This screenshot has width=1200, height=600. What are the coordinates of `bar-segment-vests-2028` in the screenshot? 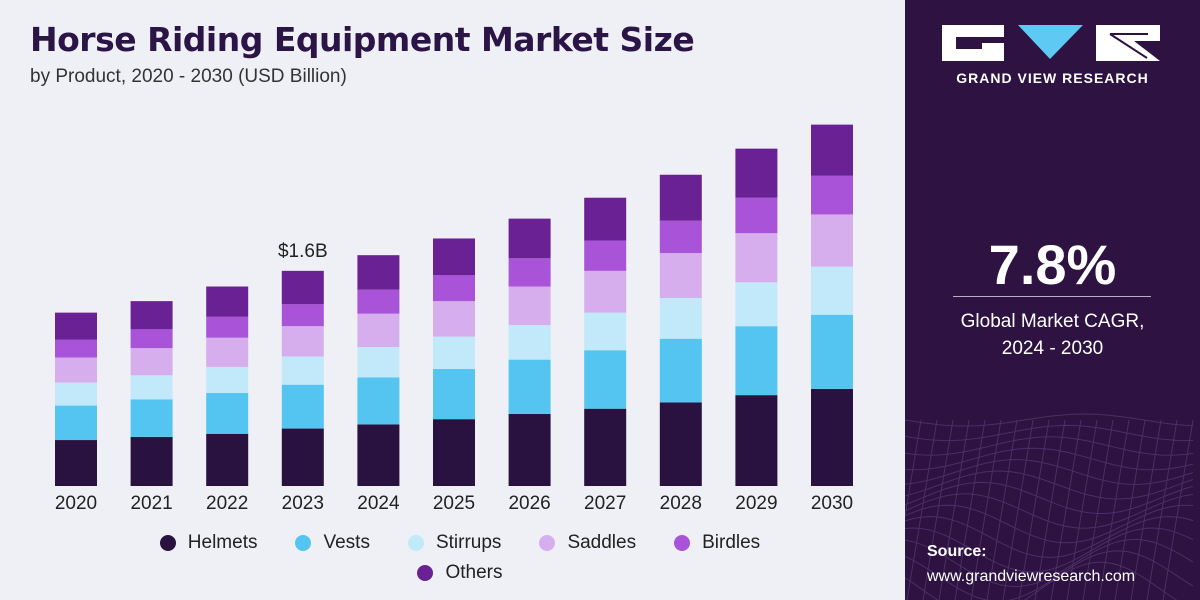 It's located at (680, 370).